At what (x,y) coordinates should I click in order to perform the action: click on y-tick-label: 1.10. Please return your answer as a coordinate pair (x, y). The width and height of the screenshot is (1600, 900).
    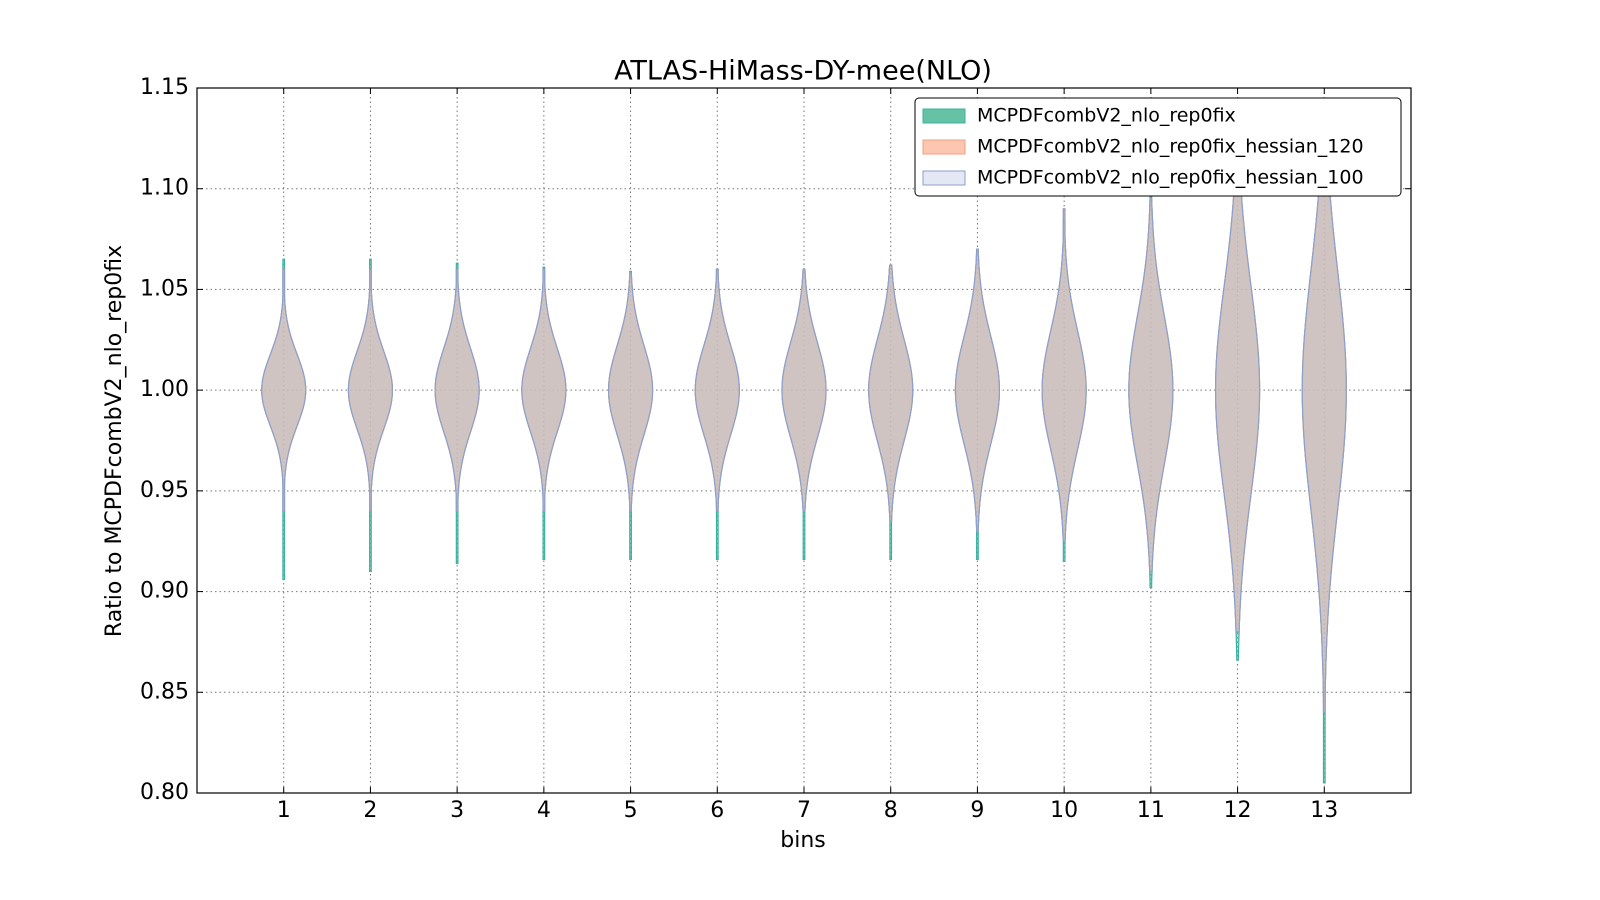
    Looking at the image, I should click on (164, 188).